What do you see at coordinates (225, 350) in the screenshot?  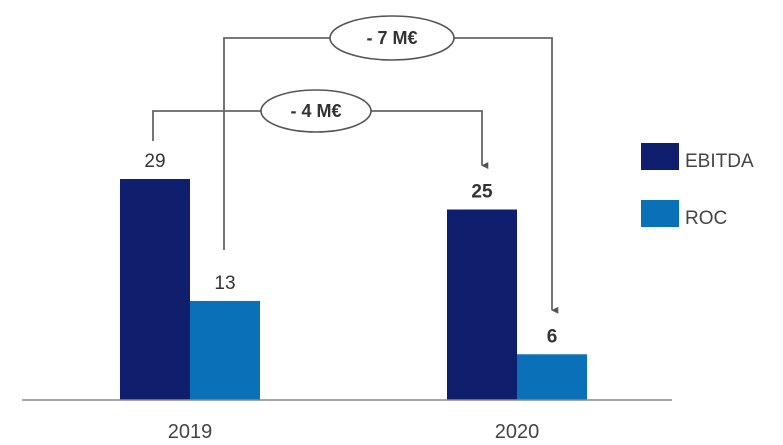 I see `bar-roc-2019` at bounding box center [225, 350].